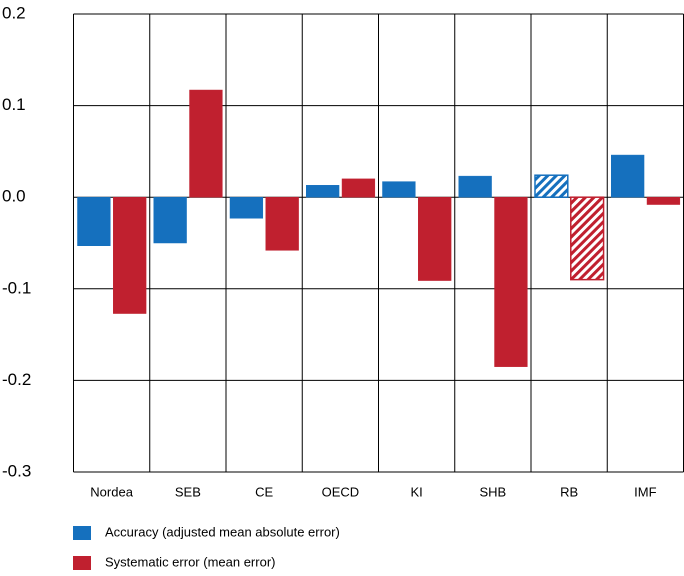 The image size is (684, 576). What do you see at coordinates (493, 491) in the screenshot?
I see `x-tick-label: SHB` at bounding box center [493, 491].